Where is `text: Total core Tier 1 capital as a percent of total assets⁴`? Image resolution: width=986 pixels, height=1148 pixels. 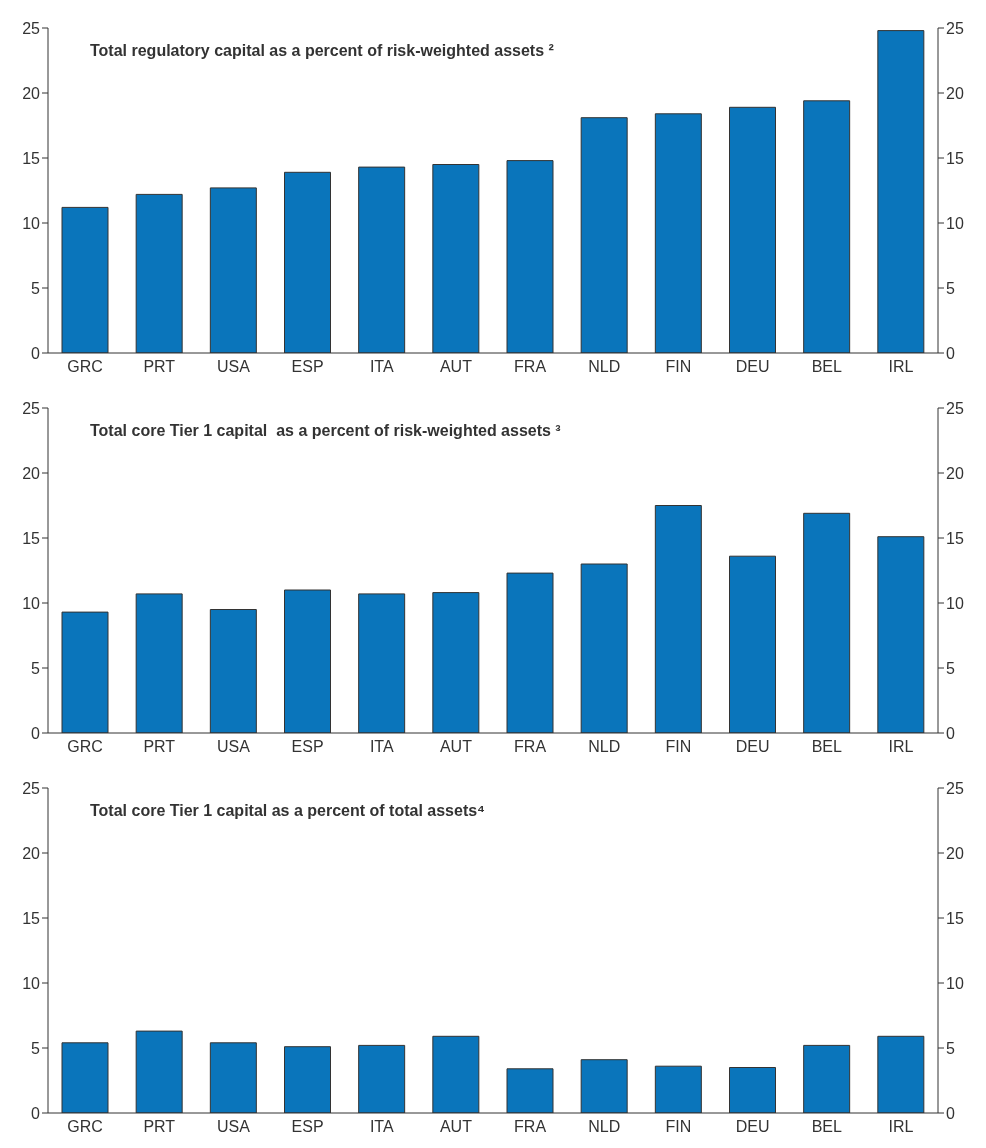 text: Total core Tier 1 capital as a percent of total assets⁴ is located at coordinates (288, 811).